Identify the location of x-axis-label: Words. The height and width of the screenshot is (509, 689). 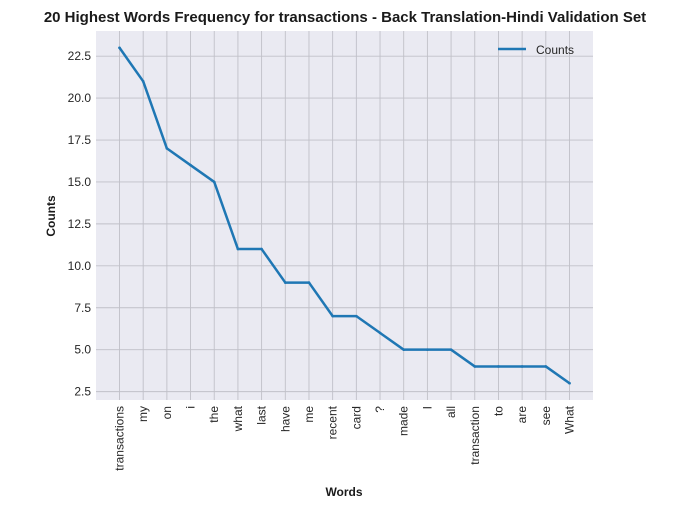
(343, 492).